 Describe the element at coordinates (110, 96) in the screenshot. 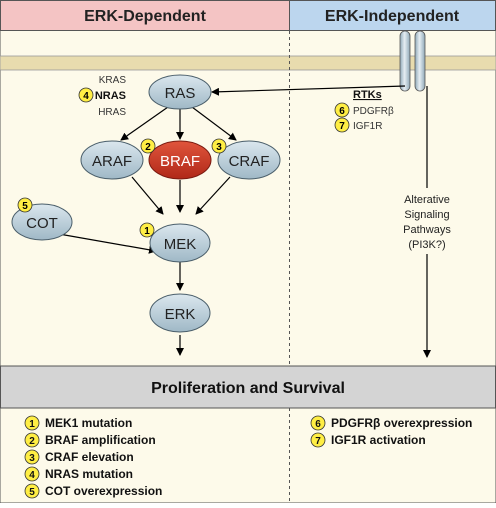

I see `nras-label: NRAS` at that location.